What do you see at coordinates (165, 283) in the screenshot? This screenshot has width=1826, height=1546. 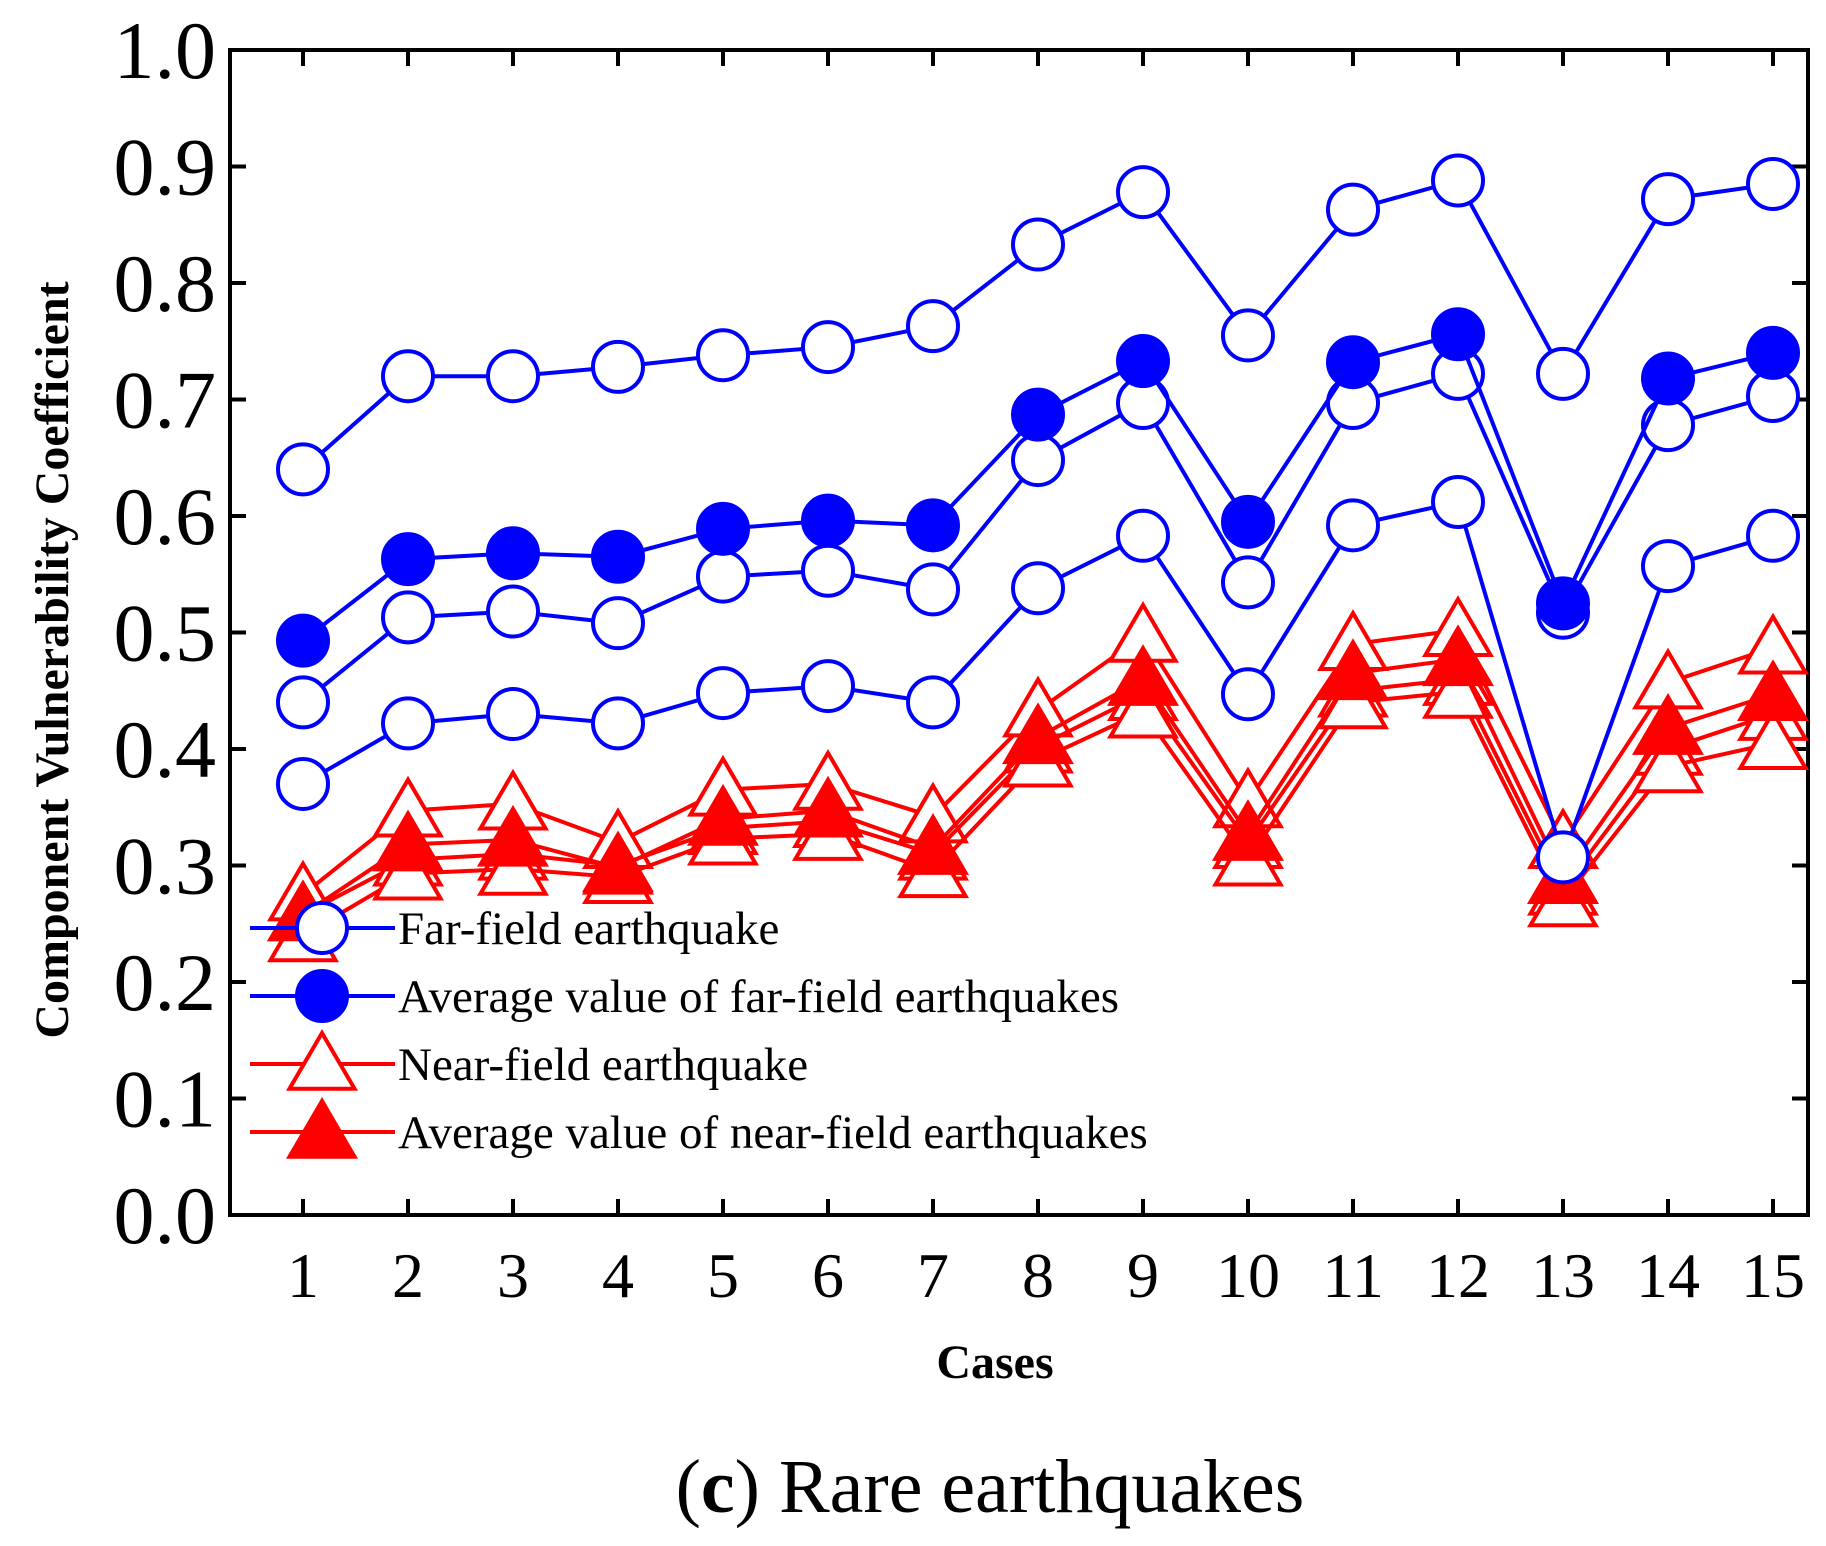 I see `y-tick-label: 0.8` at bounding box center [165, 283].